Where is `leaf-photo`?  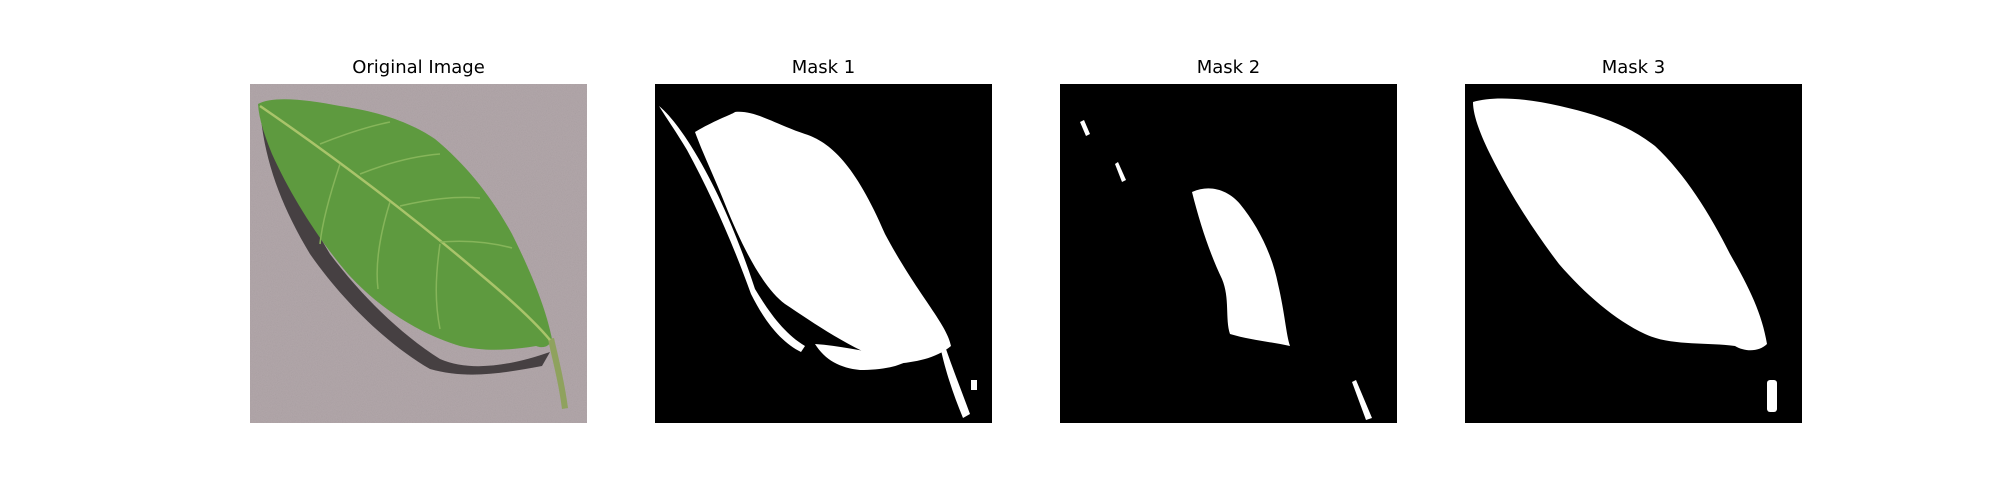 leaf-photo is located at coordinates (418, 253).